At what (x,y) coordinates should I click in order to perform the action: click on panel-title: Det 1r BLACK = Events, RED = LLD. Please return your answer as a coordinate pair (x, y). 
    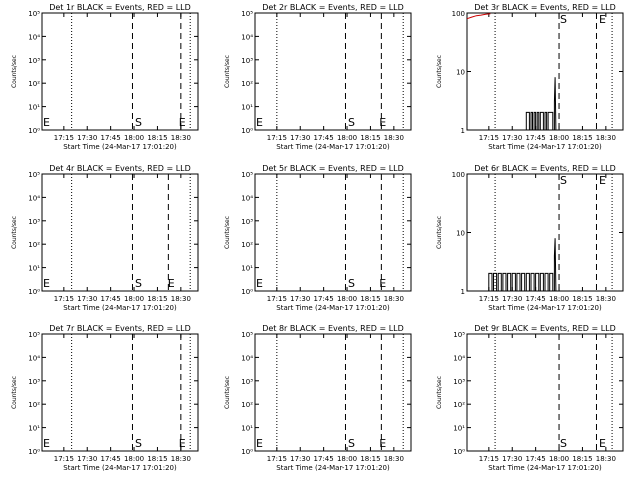
    Looking at the image, I should click on (120, 7).